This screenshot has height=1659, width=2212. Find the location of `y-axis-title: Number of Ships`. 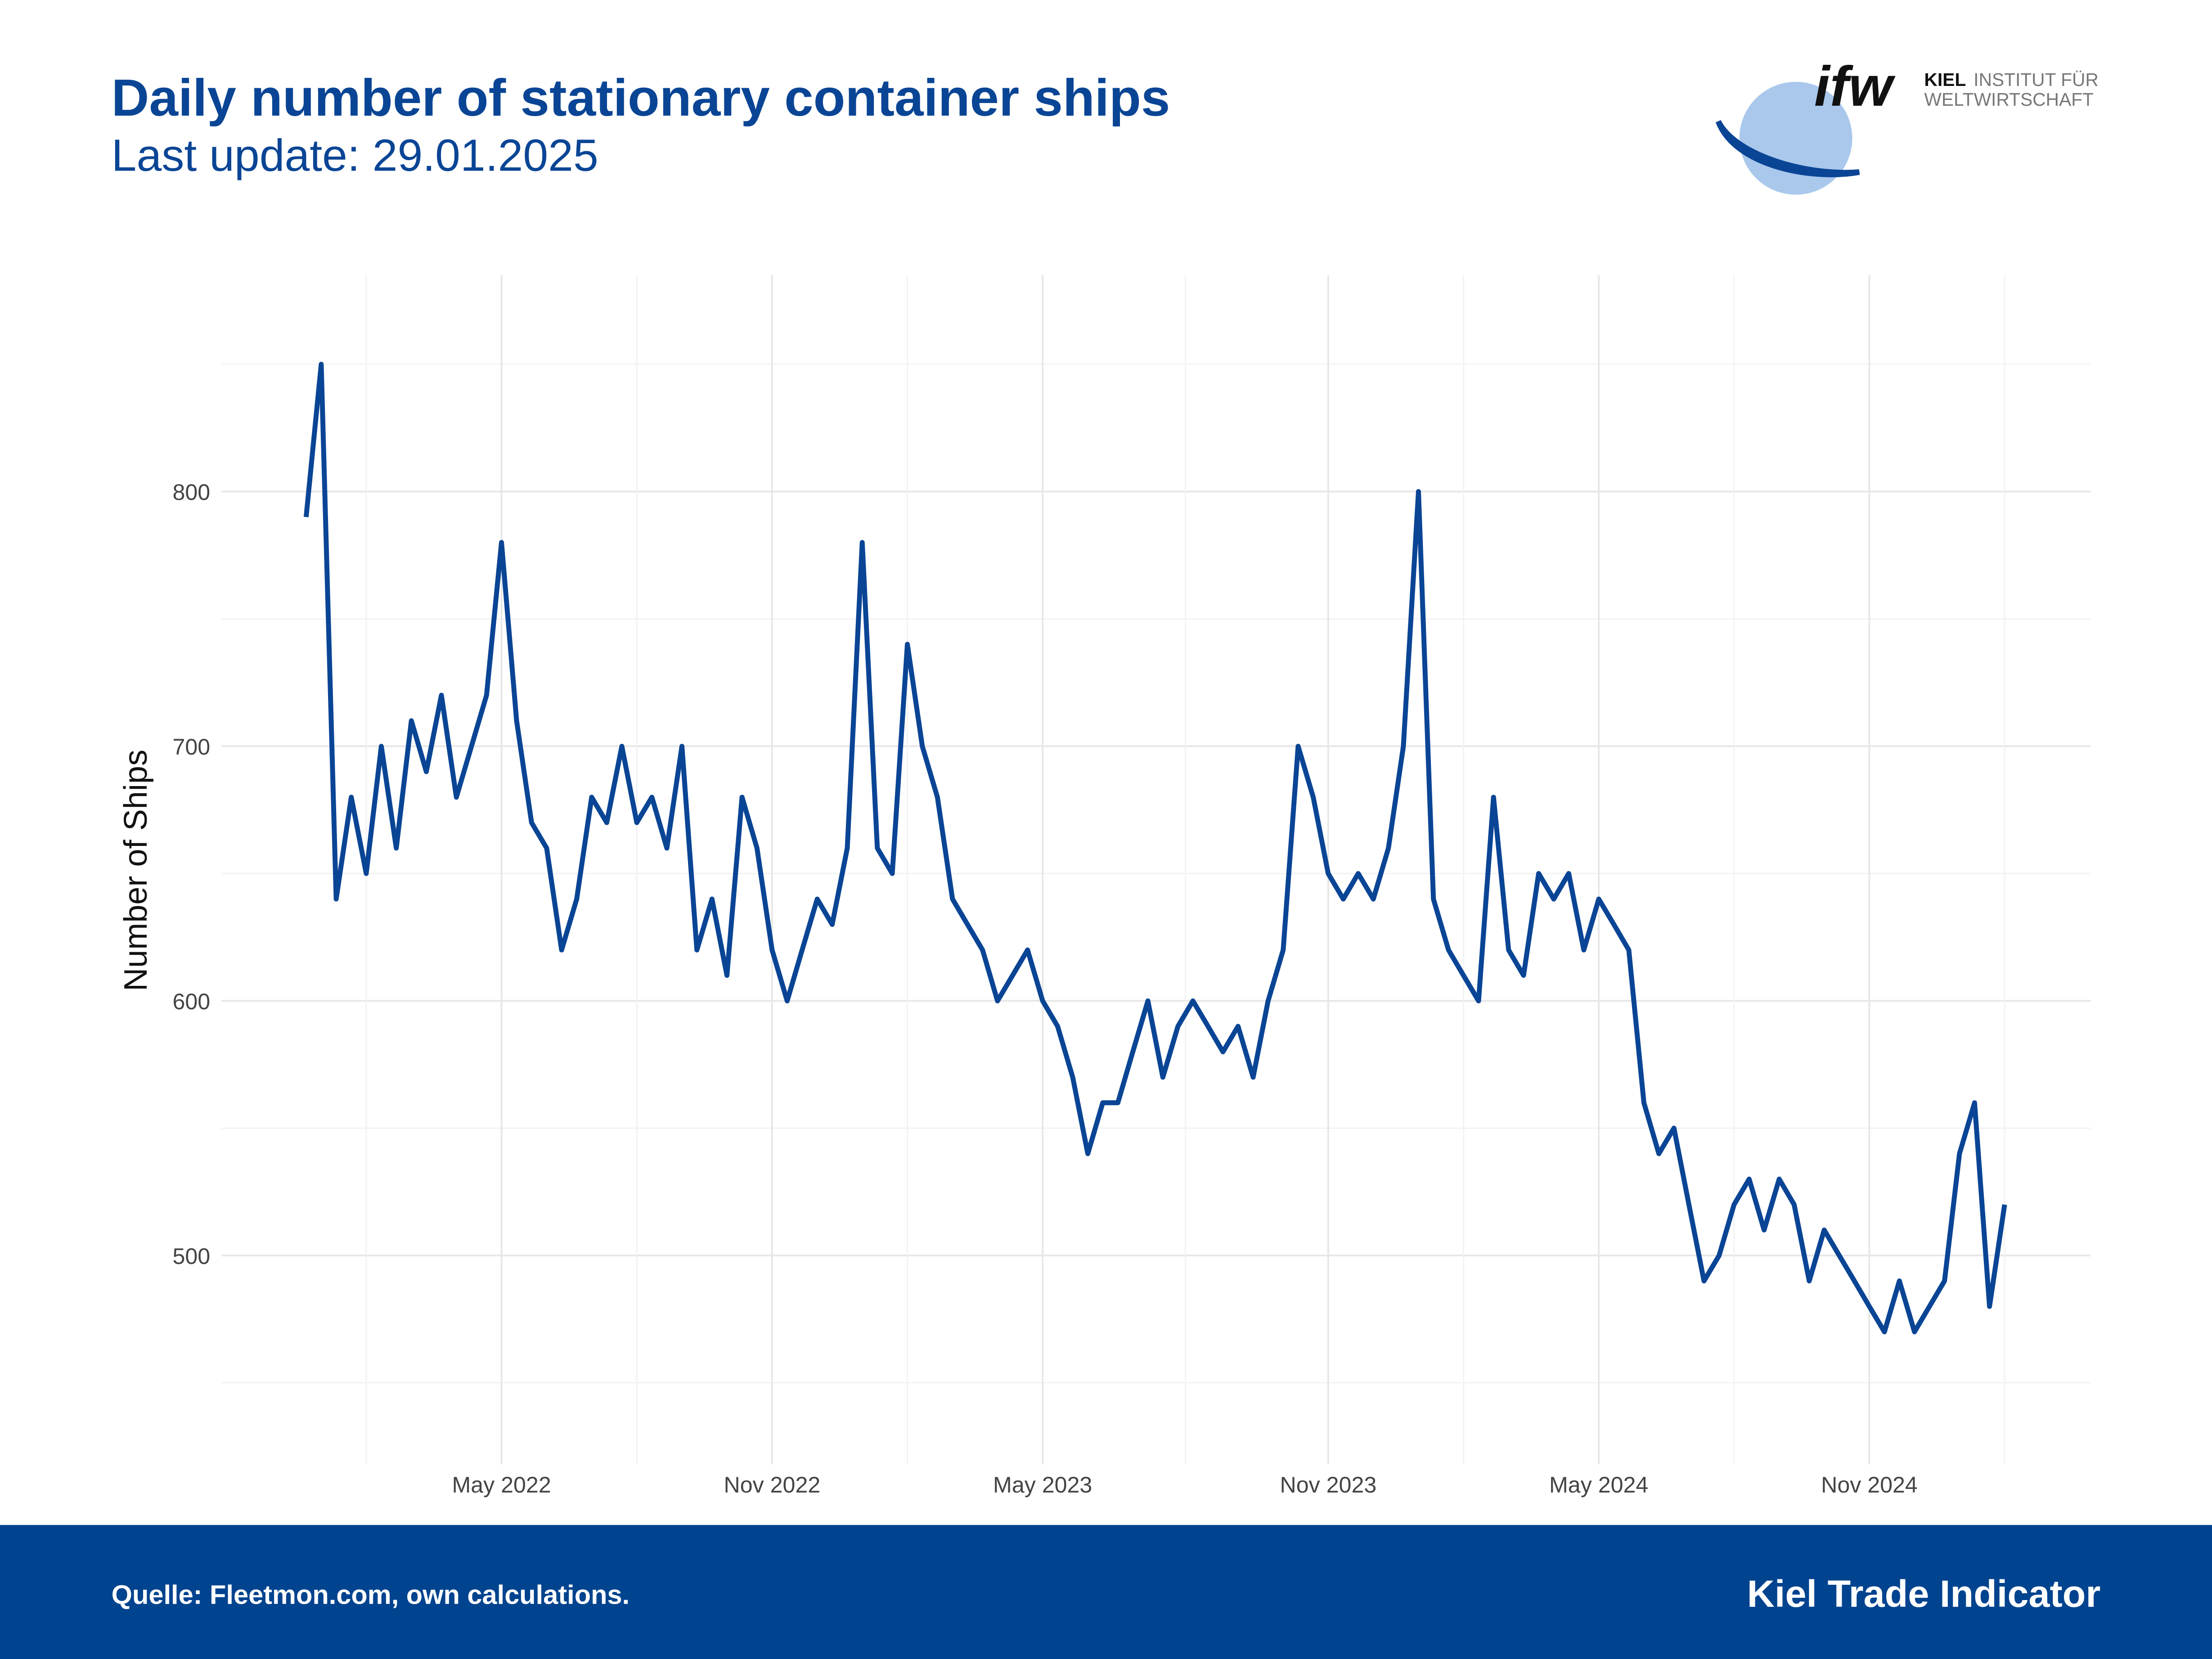

y-axis-title: Number of Ships is located at coordinates (136, 870).